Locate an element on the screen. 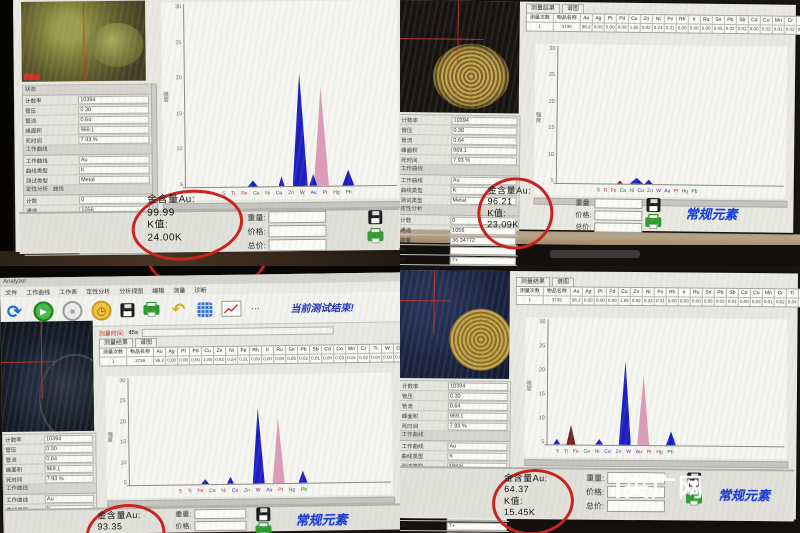 This screenshot has height=533, width=800. element-symbol: Sn is located at coordinates (291, 350).